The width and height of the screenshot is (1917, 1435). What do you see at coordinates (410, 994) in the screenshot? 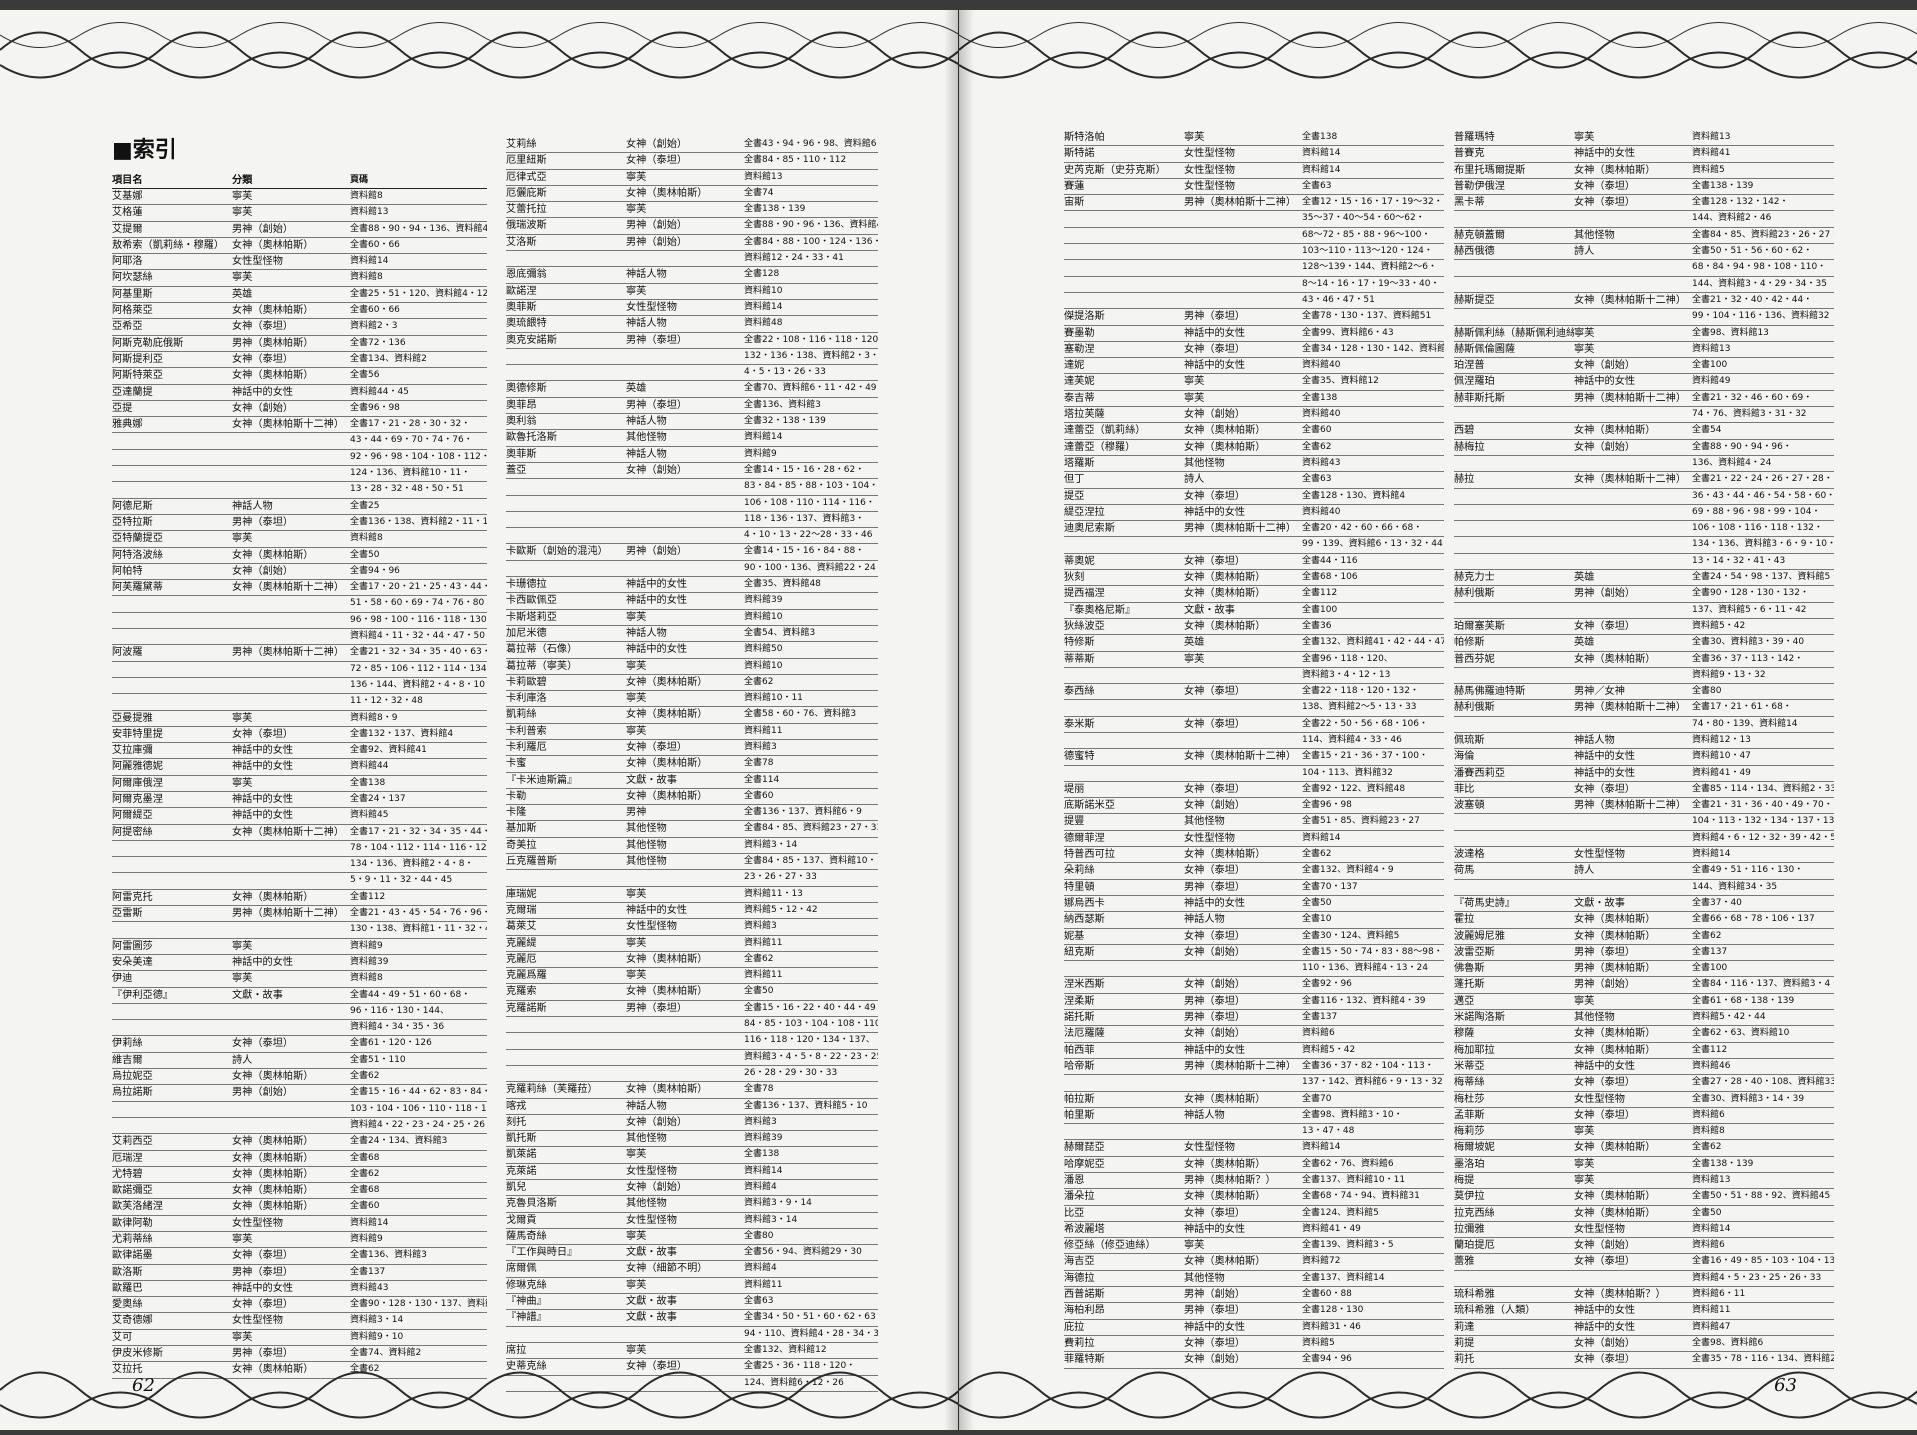
I see `entry-pages: 全書44・49・51・60・68・` at bounding box center [410, 994].